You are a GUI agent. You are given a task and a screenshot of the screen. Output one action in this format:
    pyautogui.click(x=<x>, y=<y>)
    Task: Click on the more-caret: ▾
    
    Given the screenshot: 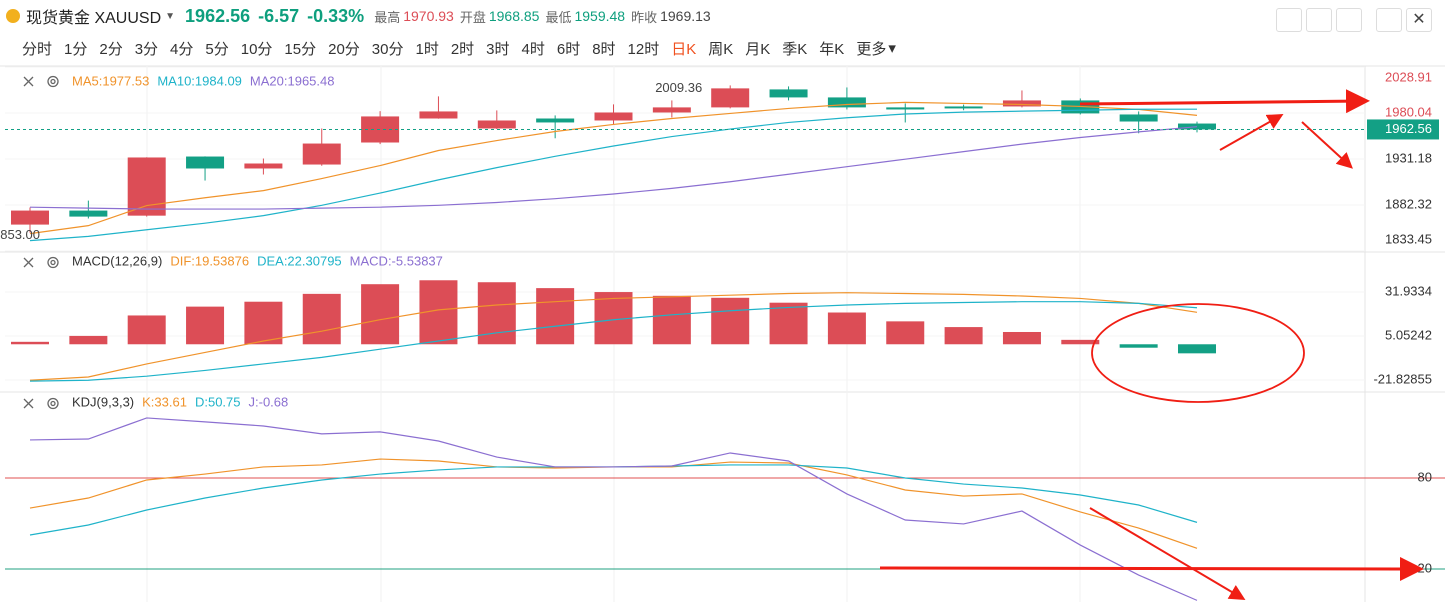 What is the action you would take?
    pyautogui.click(x=892, y=48)
    